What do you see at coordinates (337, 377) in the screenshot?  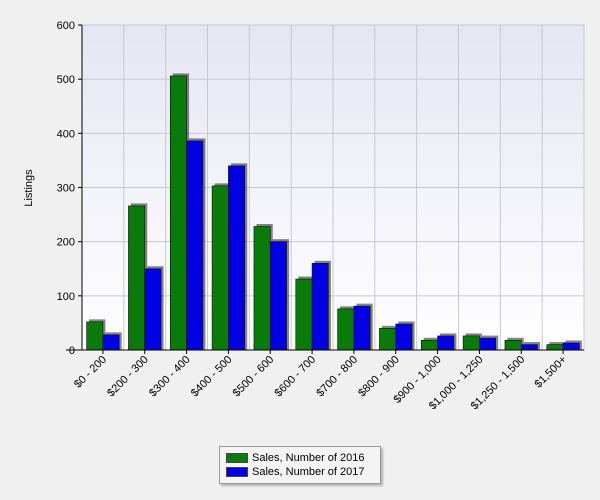 I see `x-tick-label: $700 - 800` at bounding box center [337, 377].